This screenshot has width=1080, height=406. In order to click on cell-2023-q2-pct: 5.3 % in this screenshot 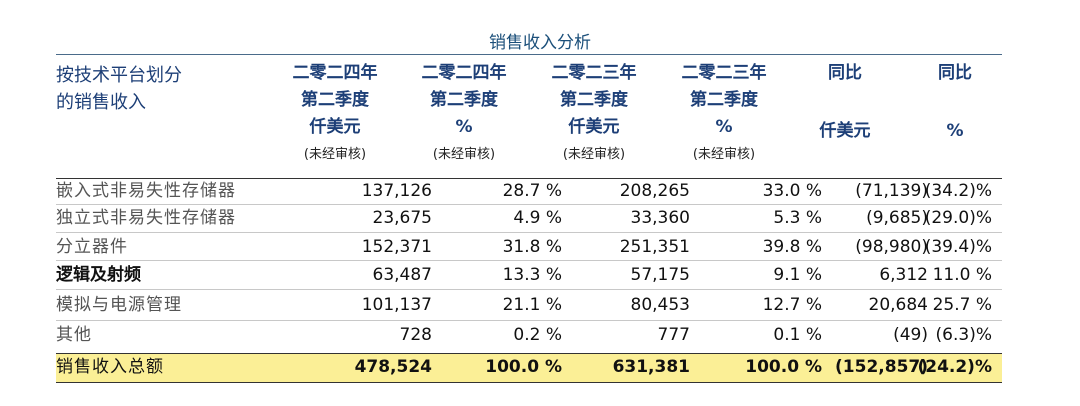, I will do `click(797, 218)`.